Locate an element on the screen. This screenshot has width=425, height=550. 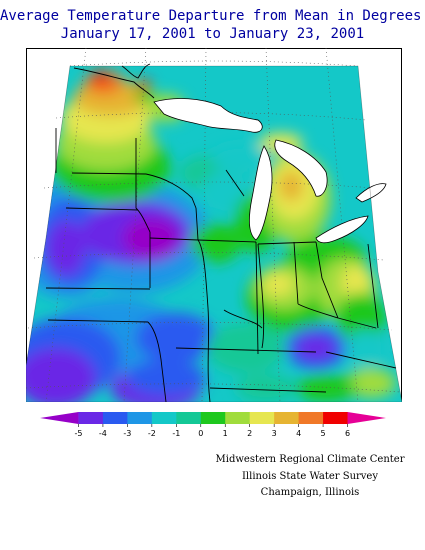
lake-superior is located at coordinates (208, 115).